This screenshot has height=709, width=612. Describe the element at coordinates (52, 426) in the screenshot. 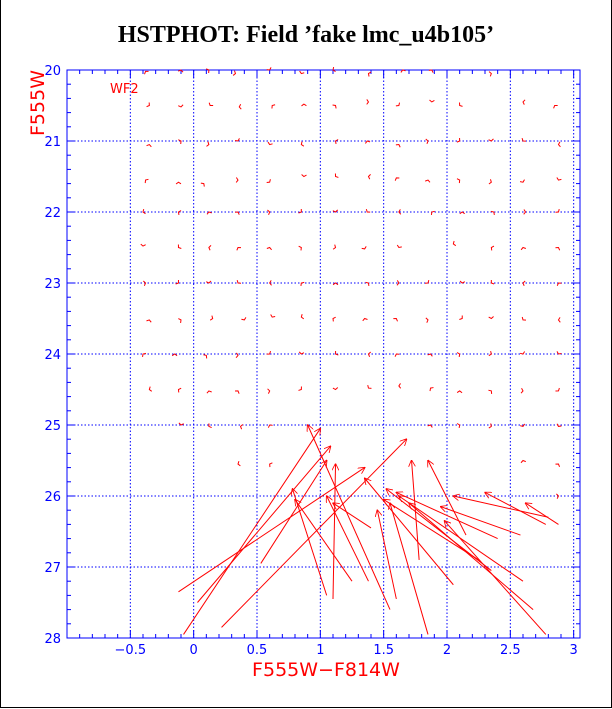

I see `y-tick-label: 25` at that location.